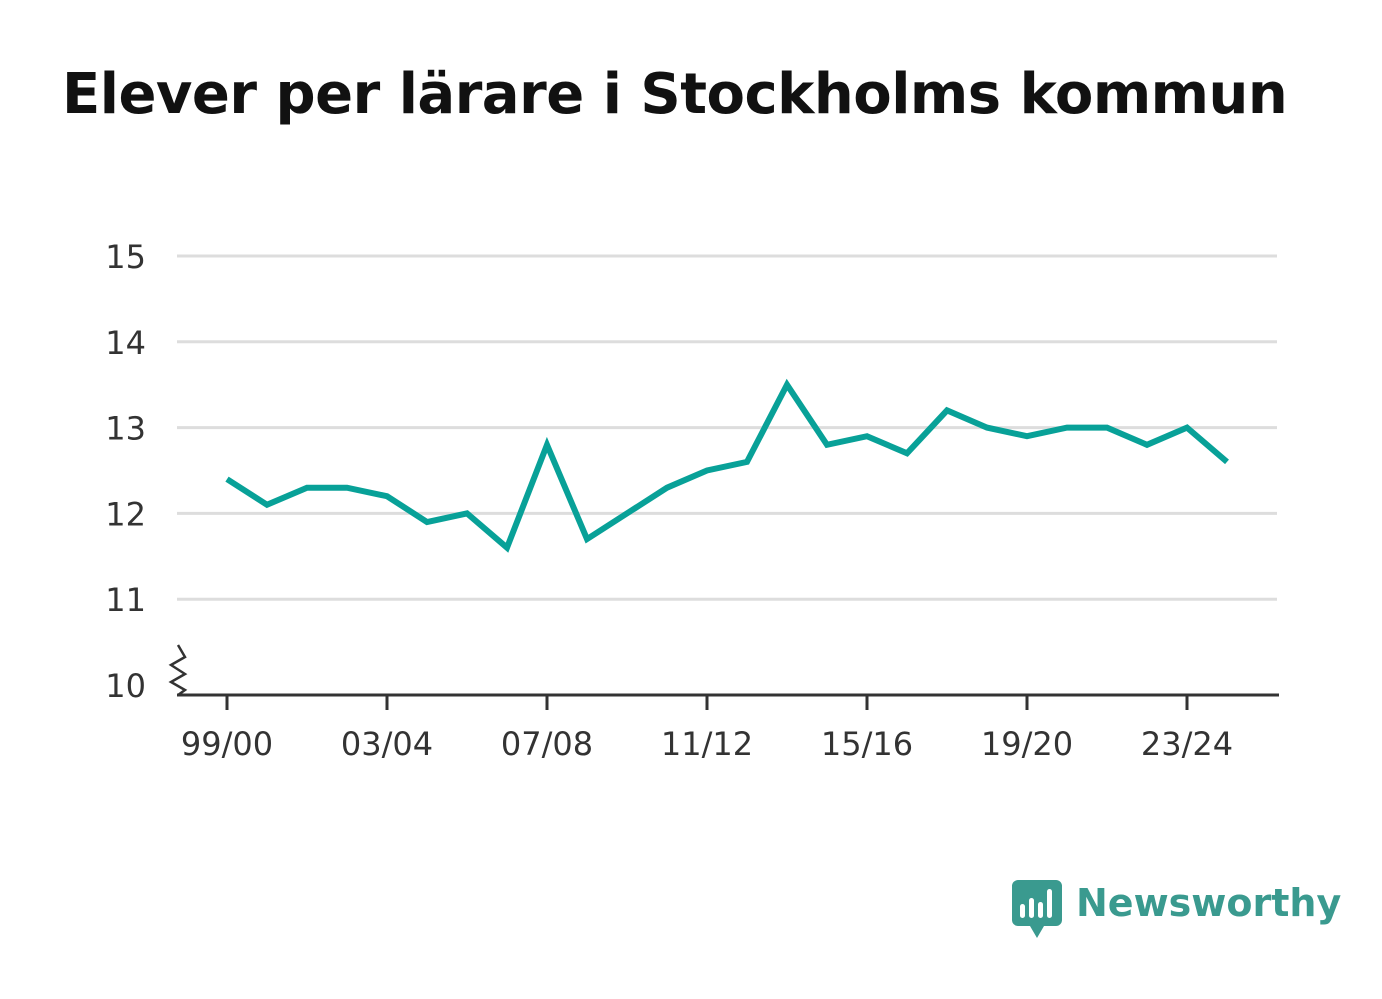  I want to click on x-tick-label: 03/04, so click(387, 744).